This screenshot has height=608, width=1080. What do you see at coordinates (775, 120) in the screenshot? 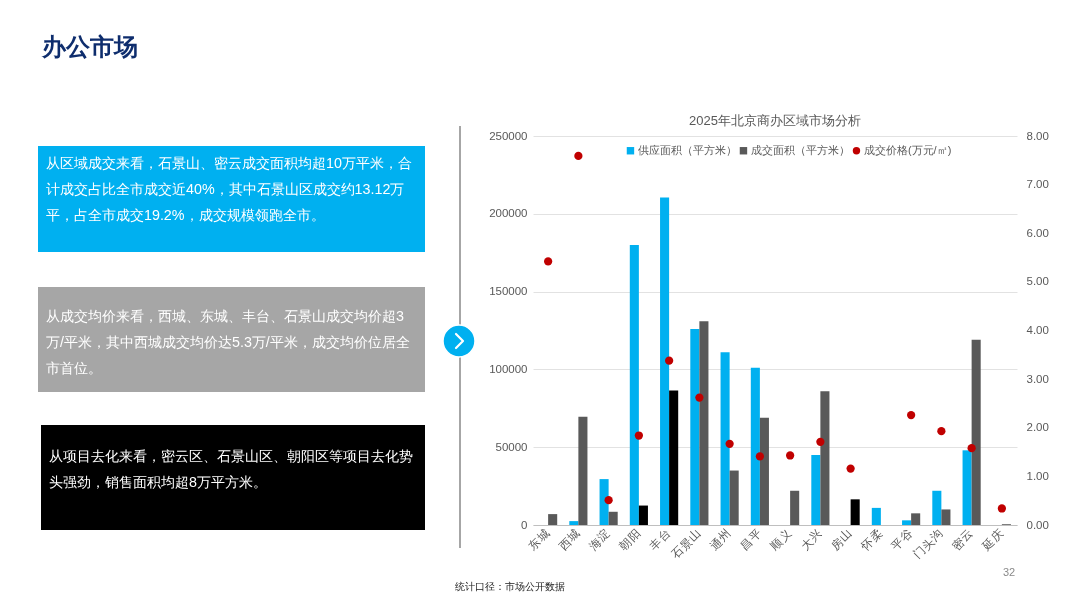
I see `chart-subtitle: 2025年北京商办区域市场分析` at bounding box center [775, 120].